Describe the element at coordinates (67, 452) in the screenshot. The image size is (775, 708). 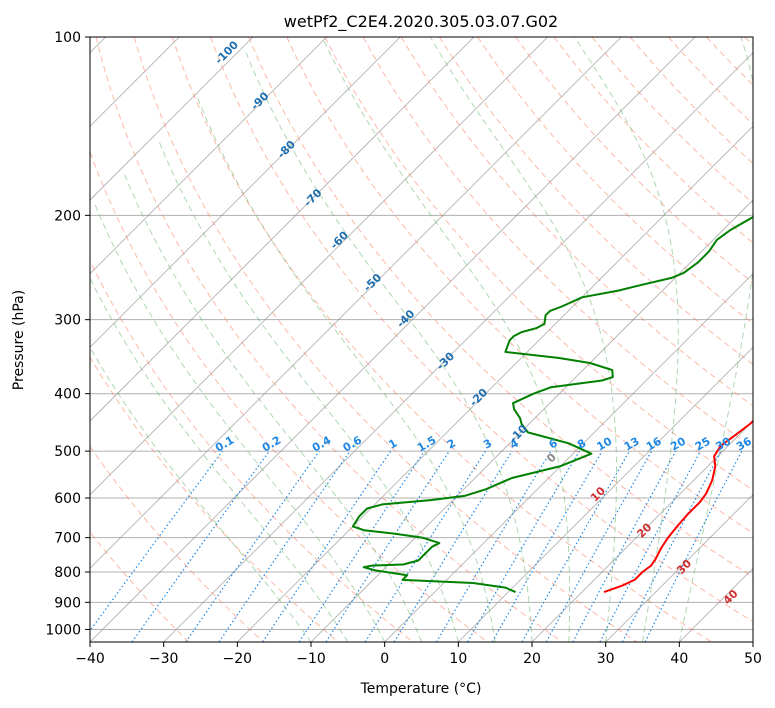
I see `y-tick-label: 500` at that location.